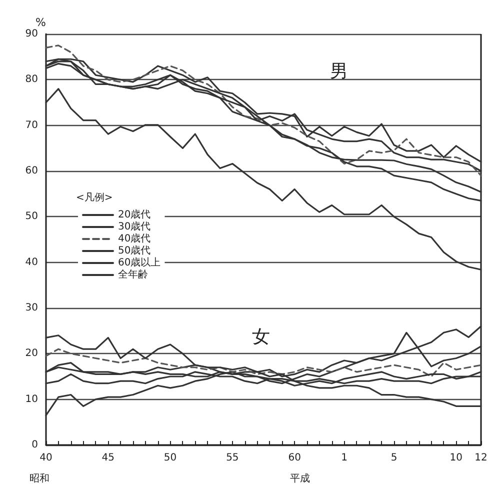  I want to click on text: 平成, so click(300, 478).